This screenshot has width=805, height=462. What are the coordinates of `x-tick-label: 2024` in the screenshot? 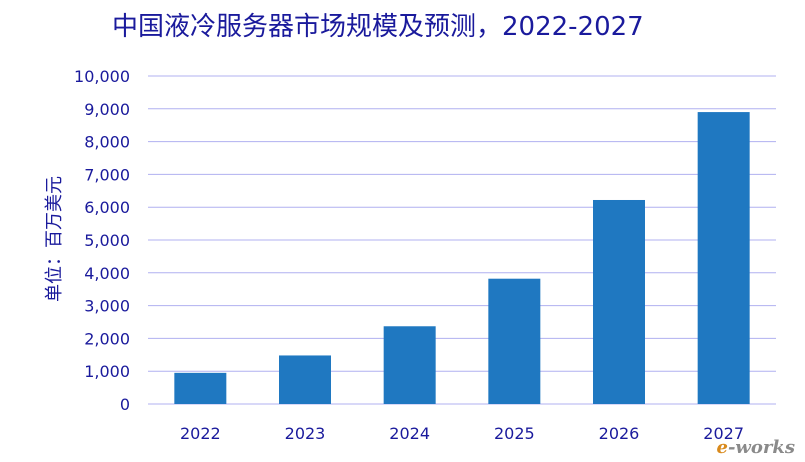 It's located at (409, 433).